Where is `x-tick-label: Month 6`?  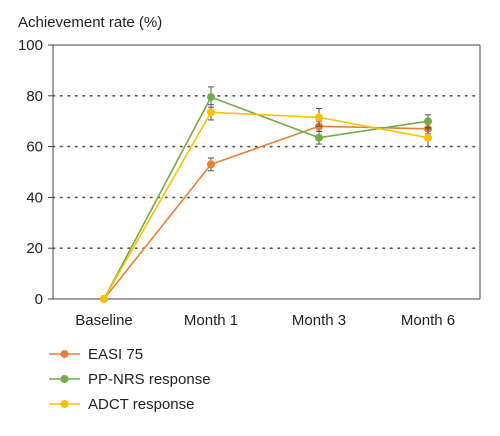
x-tick-label: Month 6 is located at coordinates (428, 320).